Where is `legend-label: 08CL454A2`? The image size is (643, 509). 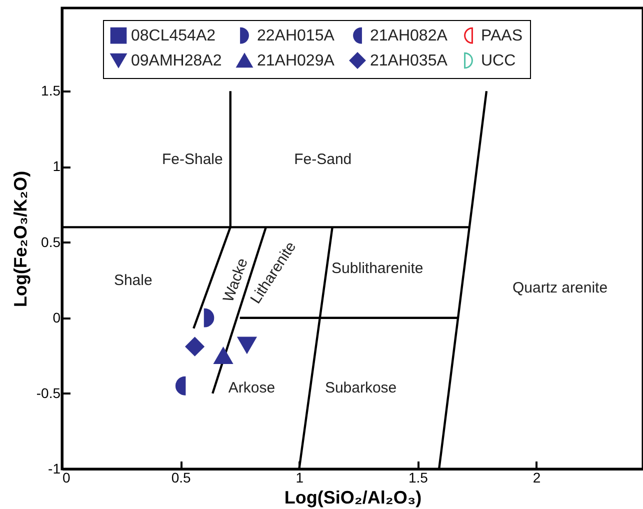
legend-label: 08CL454A2 is located at coordinates (173, 36).